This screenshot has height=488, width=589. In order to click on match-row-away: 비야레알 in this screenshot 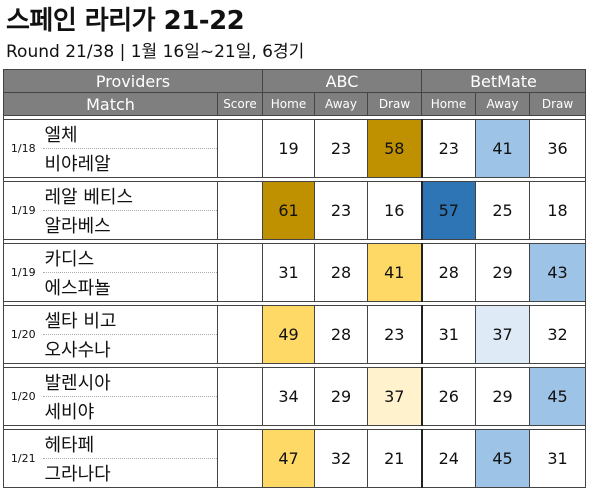, I will do `click(295, 163)`.